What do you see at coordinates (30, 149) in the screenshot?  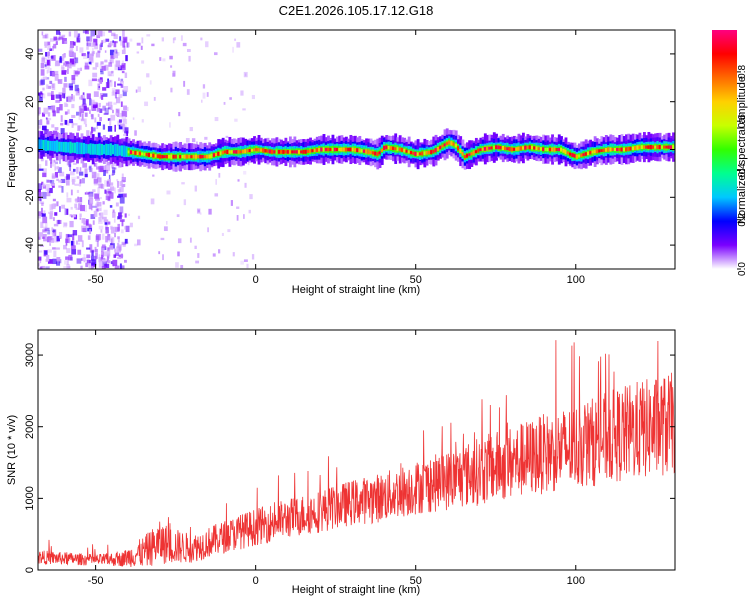 I see `spectrogram-ytick-label: 0` at bounding box center [30, 149].